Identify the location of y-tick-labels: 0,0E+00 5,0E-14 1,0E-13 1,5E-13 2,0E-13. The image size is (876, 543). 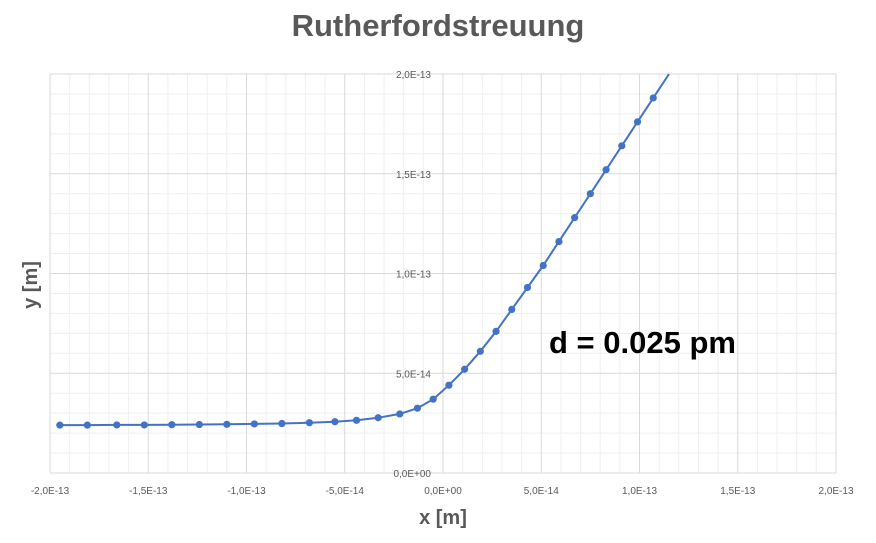
(412, 275).